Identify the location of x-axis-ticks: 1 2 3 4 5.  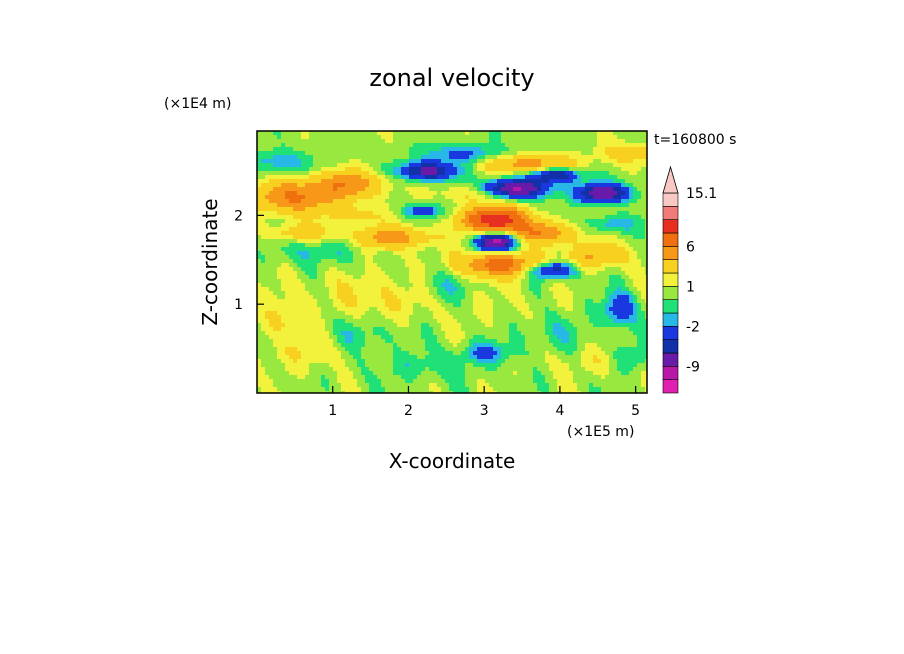
(484, 402).